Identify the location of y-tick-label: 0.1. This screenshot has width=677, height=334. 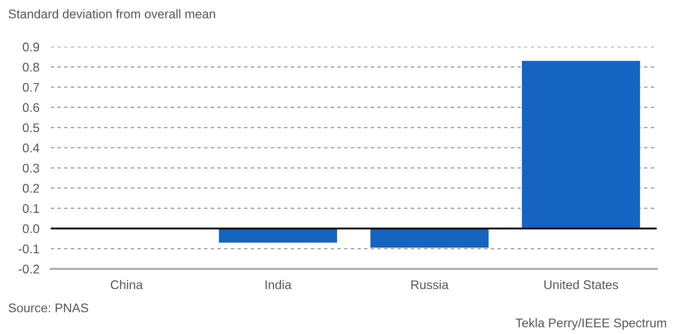
(31, 208).